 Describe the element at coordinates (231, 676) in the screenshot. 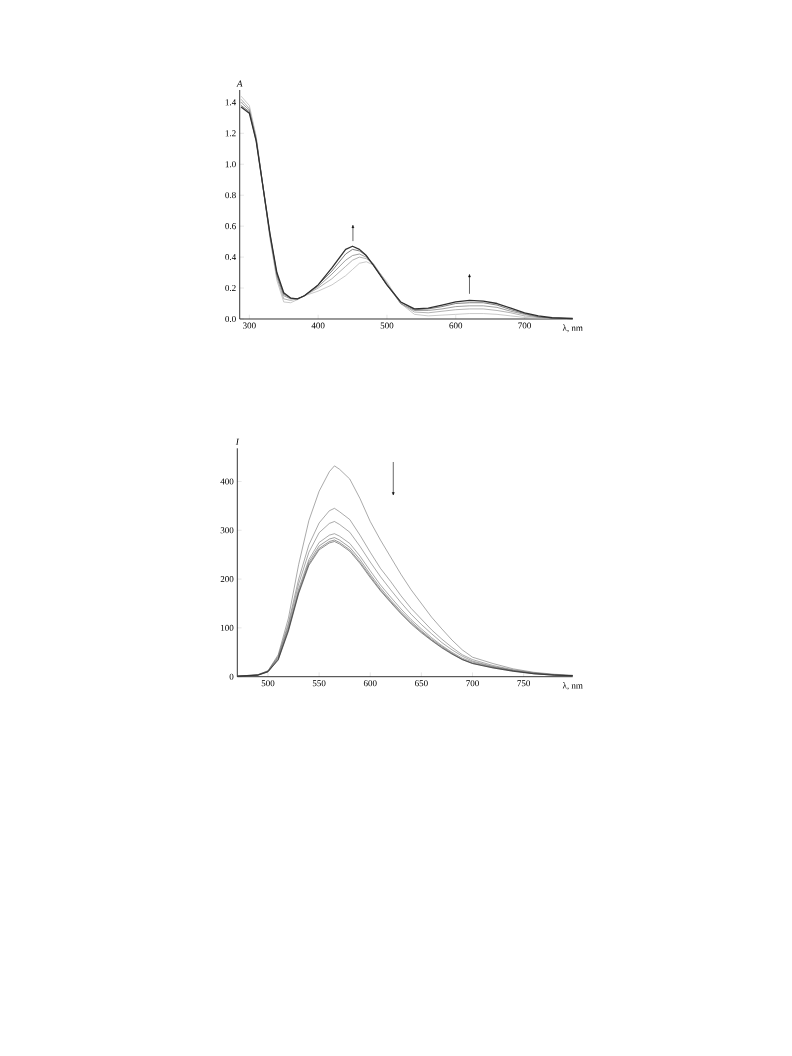

I see `y-tick-label: 0` at that location.